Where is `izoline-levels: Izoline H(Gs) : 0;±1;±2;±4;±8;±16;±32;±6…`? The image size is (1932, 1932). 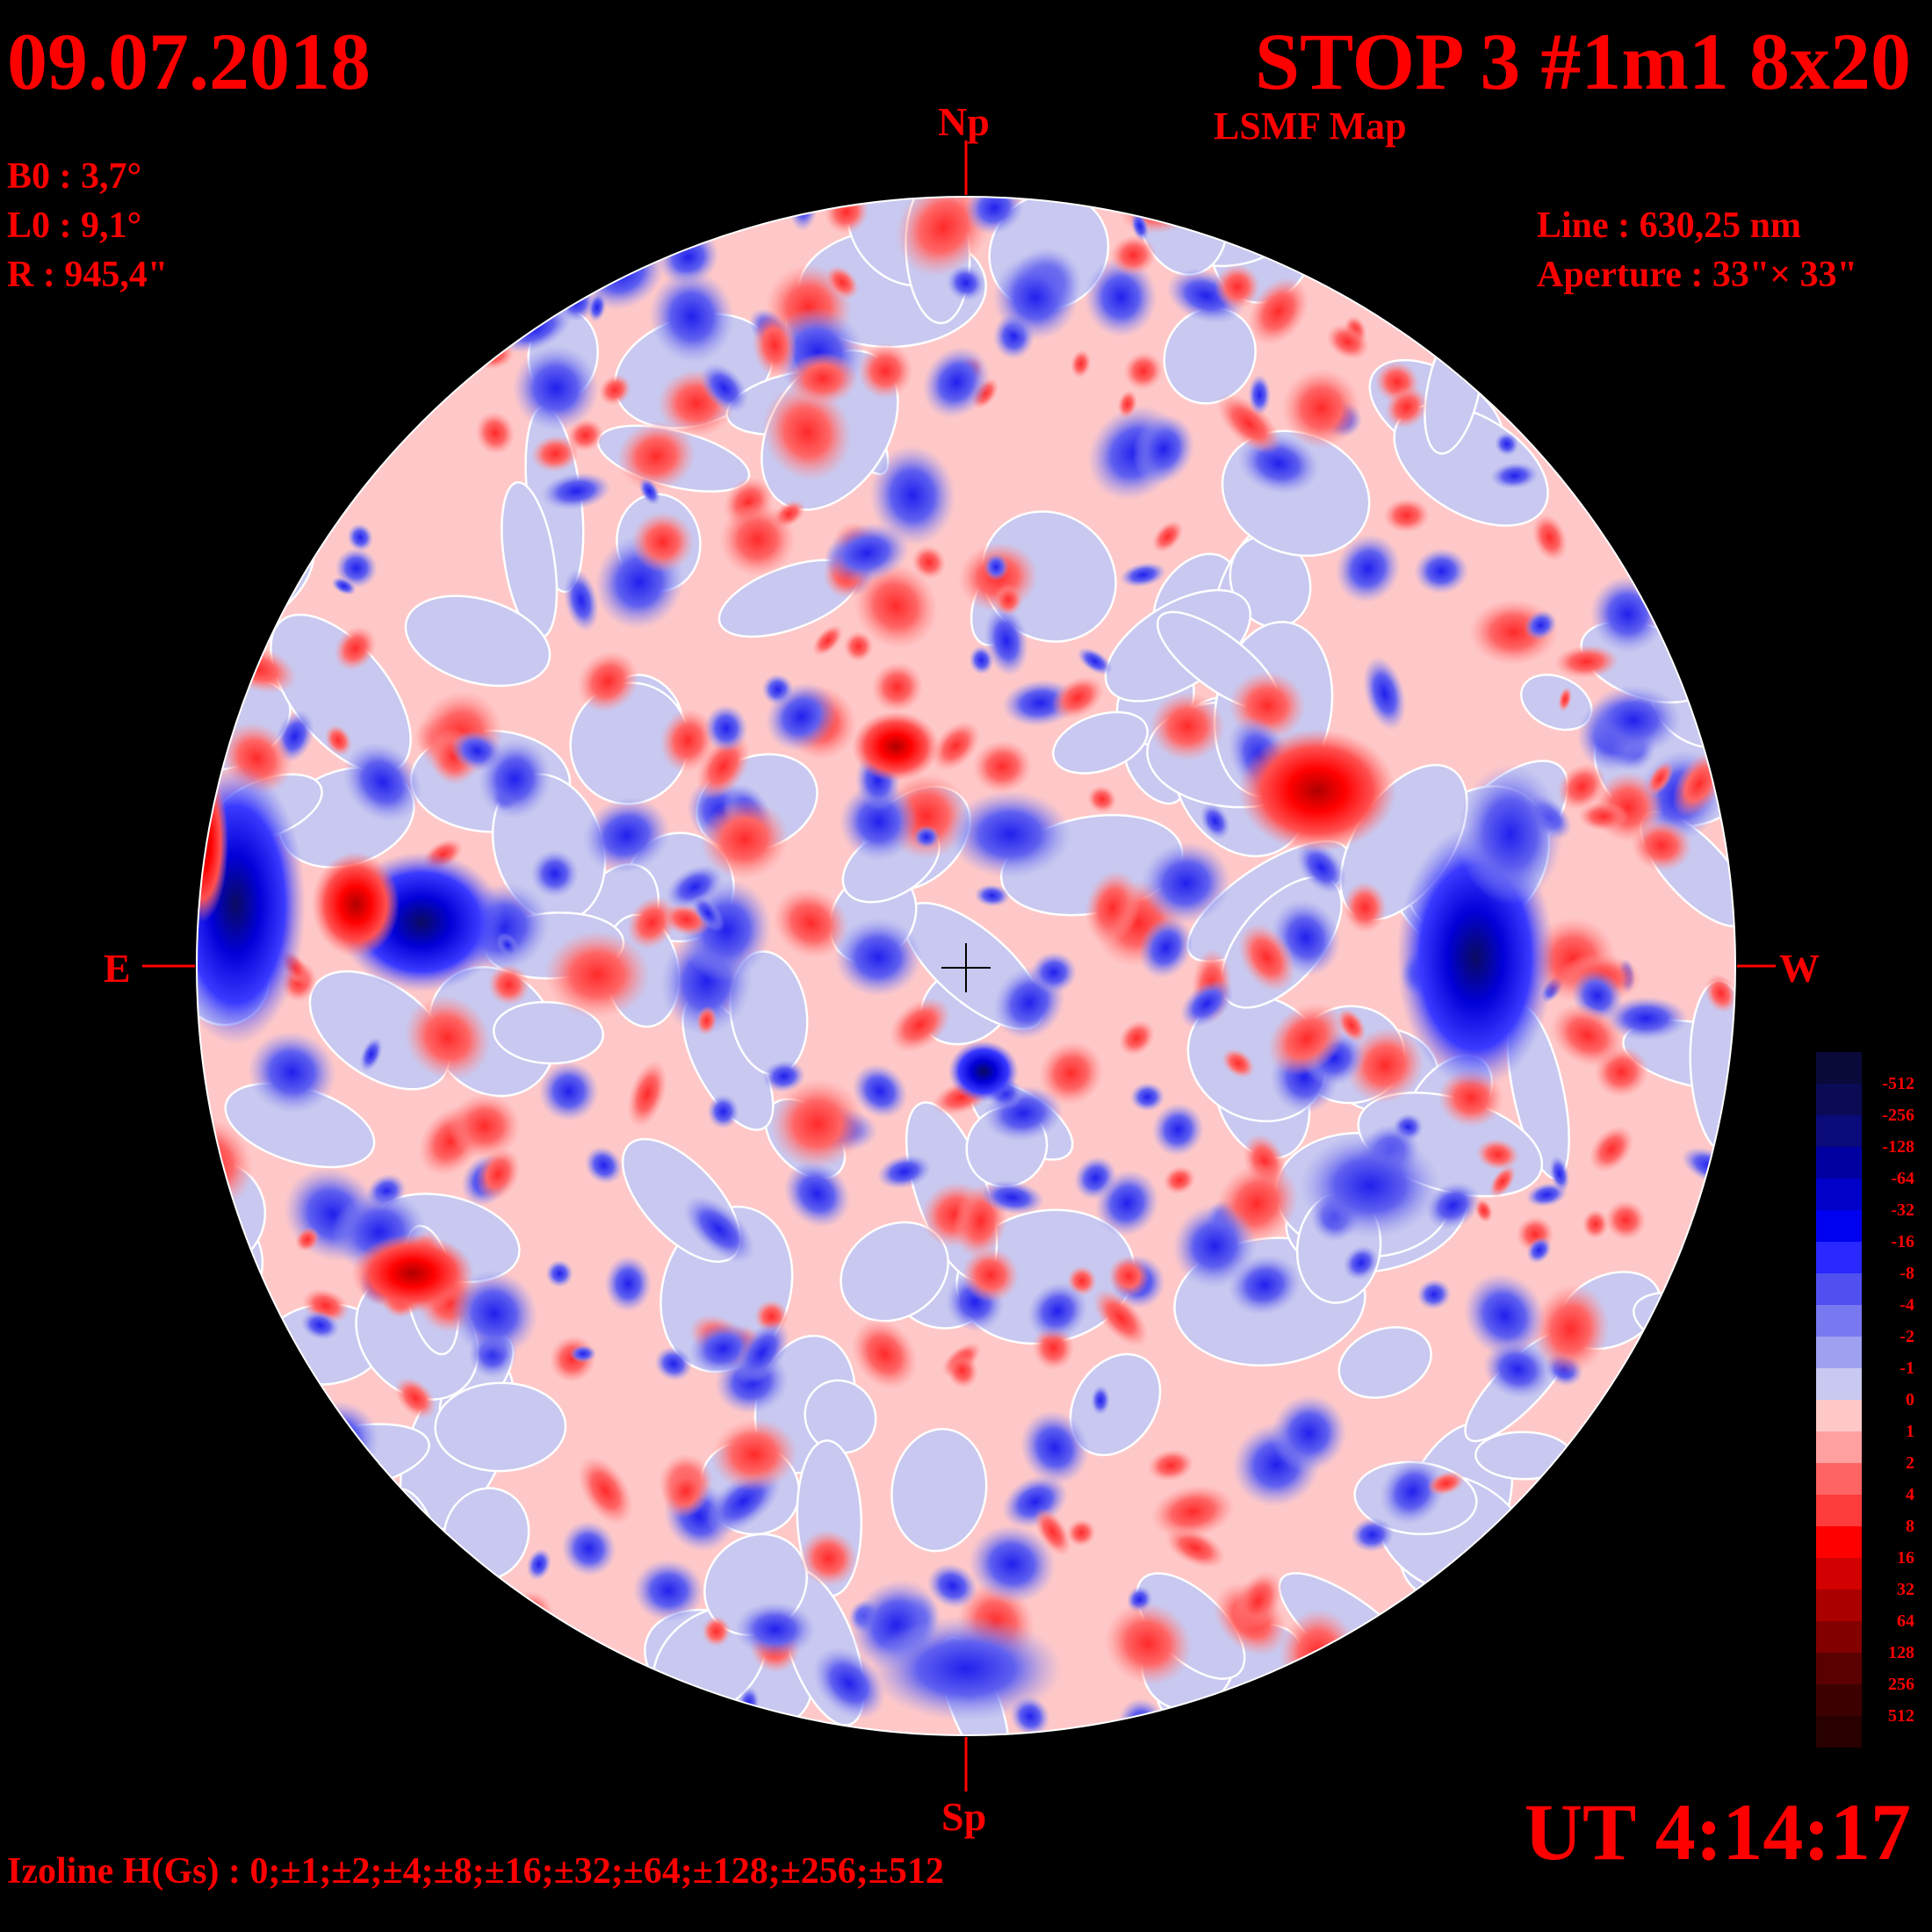 izoline-levels: Izoline H(Gs) : 0;±1;±2;±4;±8;±16;±32;±6… is located at coordinates (476, 1872).